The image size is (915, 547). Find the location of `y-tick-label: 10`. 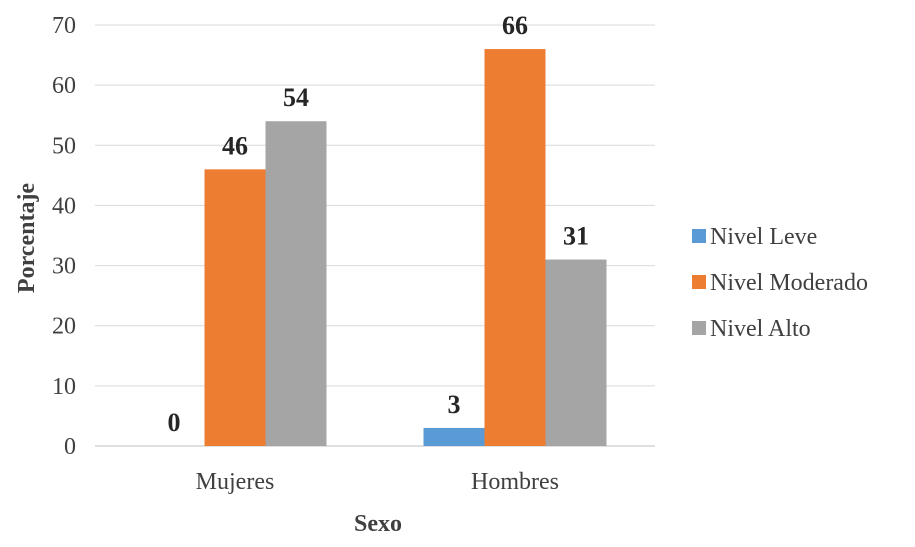

y-tick-label: 10 is located at coordinates (64, 387).